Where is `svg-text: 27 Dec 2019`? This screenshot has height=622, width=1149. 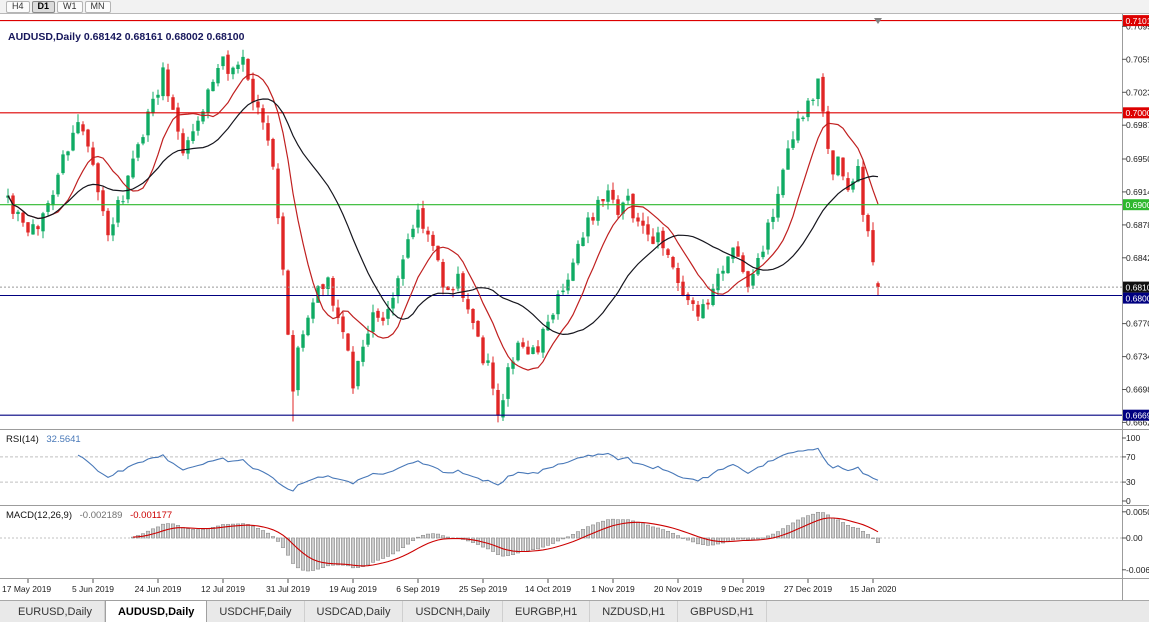
svg-text: 27 Dec 2019 is located at coordinates (808, 589).